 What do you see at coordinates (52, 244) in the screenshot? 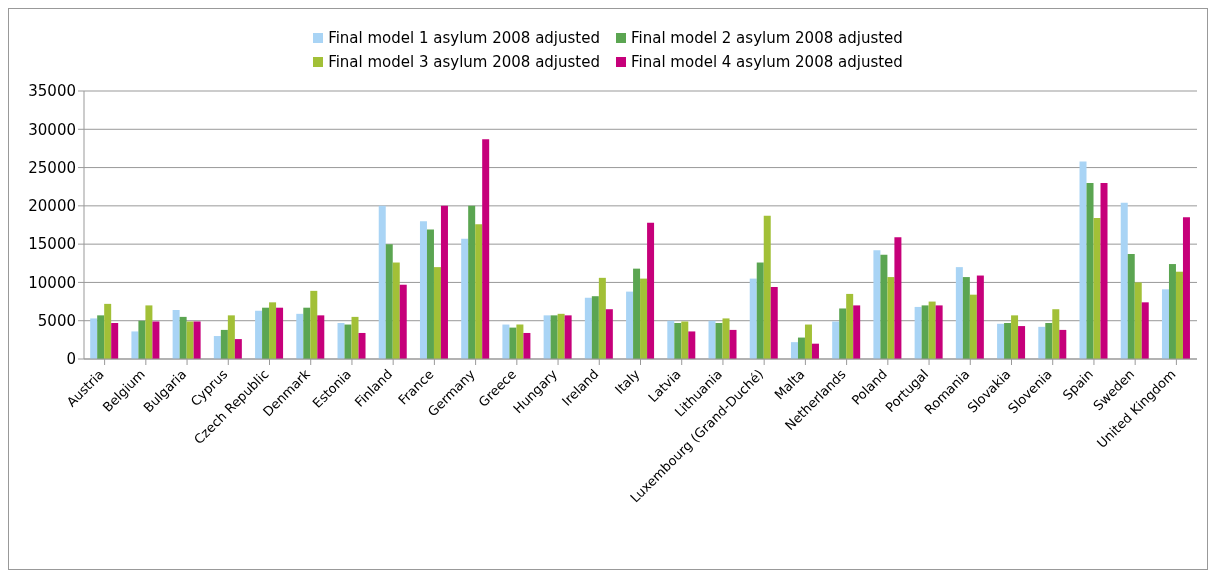
I see `y-tick-label: 15000` at bounding box center [52, 244].